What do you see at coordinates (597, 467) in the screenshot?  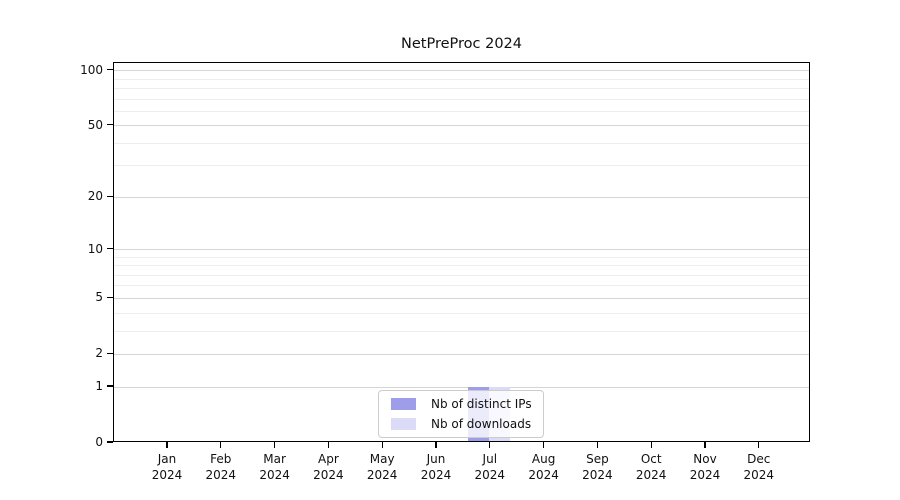 I see `x-tick-label: Sep 2024` at bounding box center [597, 467].